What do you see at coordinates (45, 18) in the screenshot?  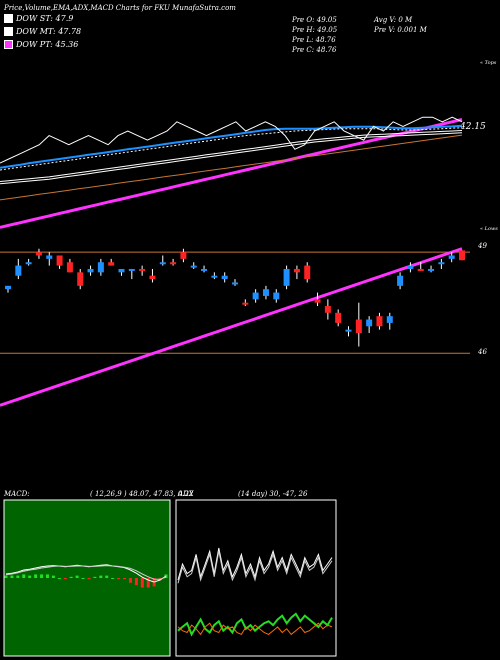 I see `legend-label: DOW ST: 47.9` at bounding box center [45, 18].